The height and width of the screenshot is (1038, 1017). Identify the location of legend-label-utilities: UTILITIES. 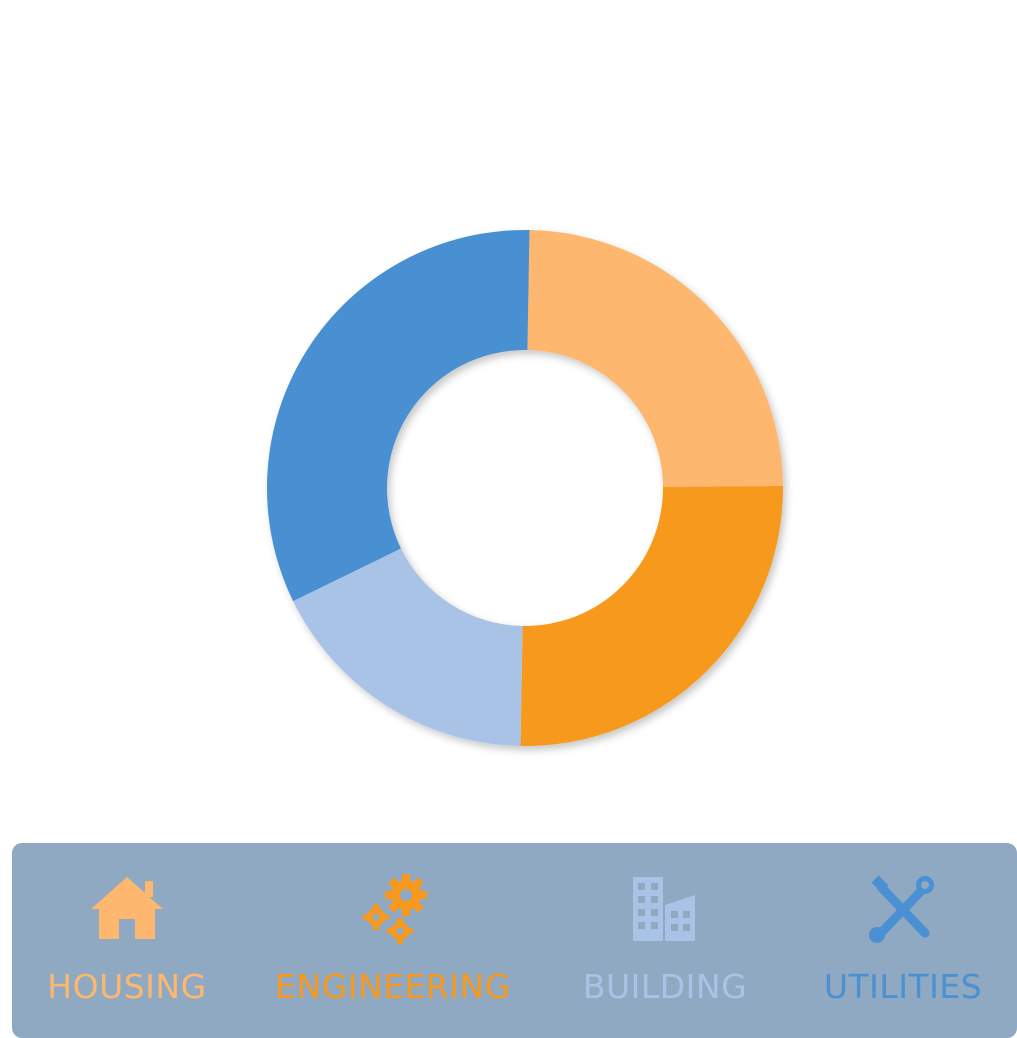
(903, 986).